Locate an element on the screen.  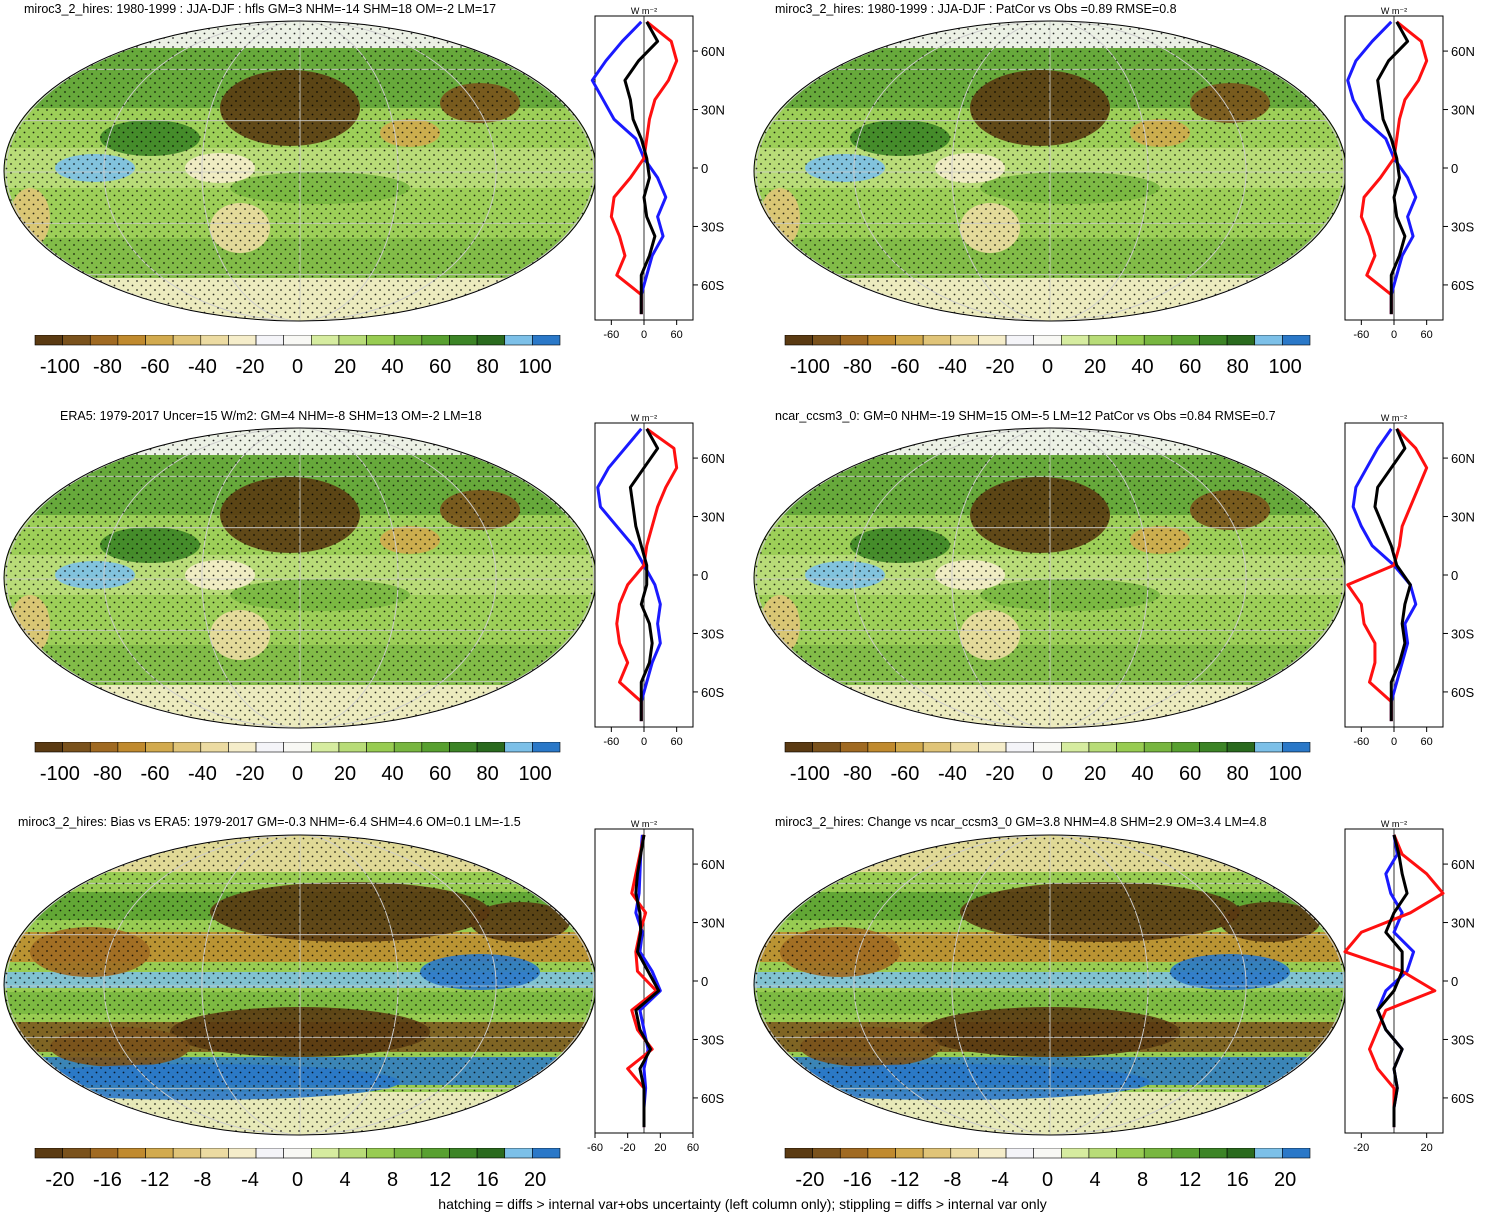
colorbar-tick-label: -100 is located at coordinates (810, 367).